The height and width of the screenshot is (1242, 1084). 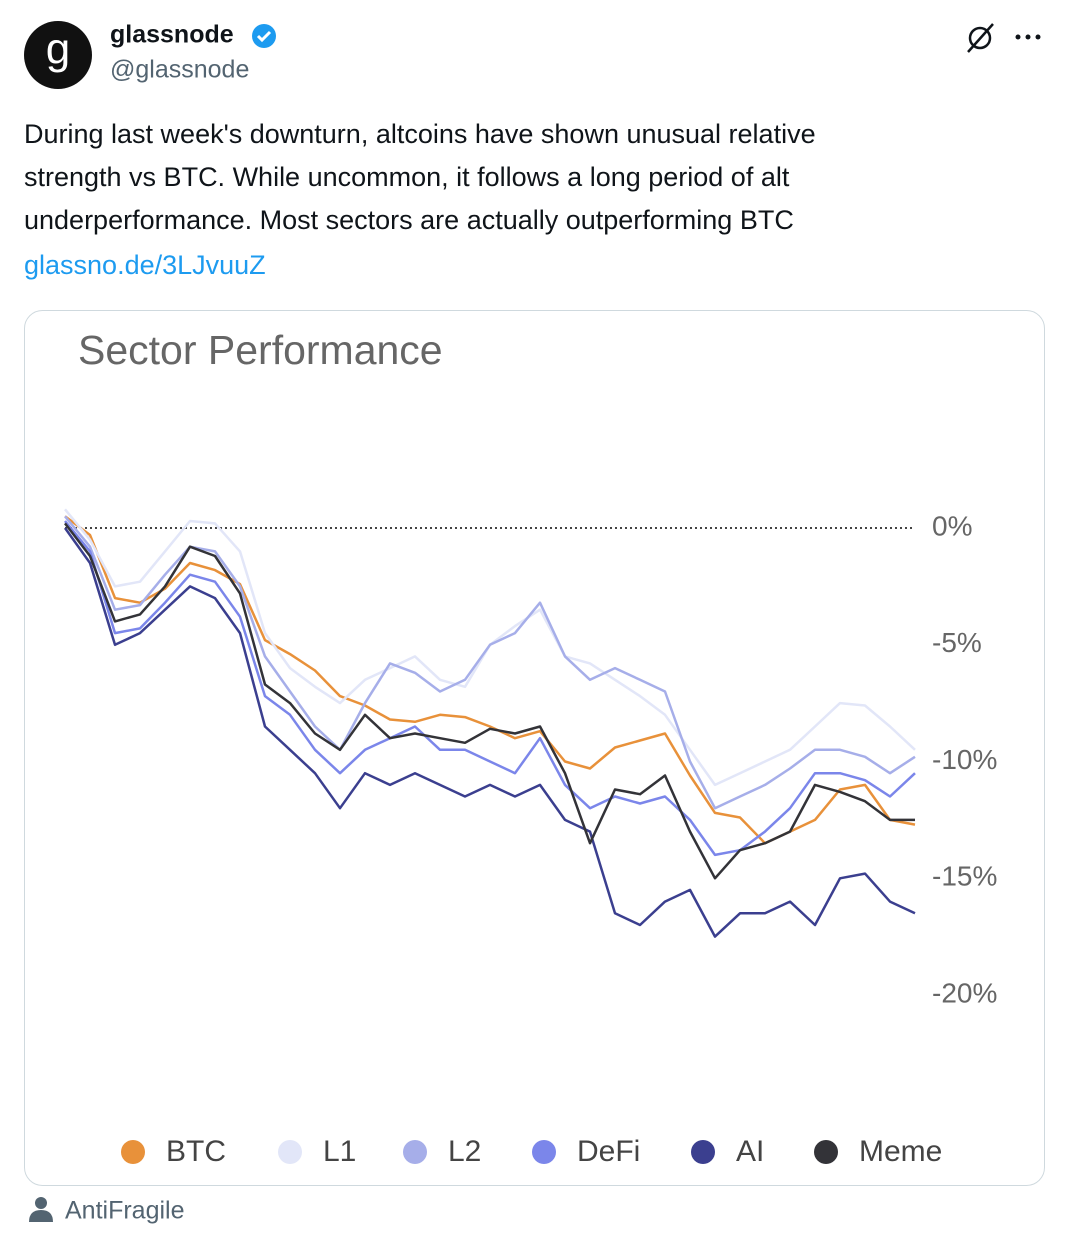 What do you see at coordinates (196, 1151) in the screenshot?
I see `legend-label: BTC` at bounding box center [196, 1151].